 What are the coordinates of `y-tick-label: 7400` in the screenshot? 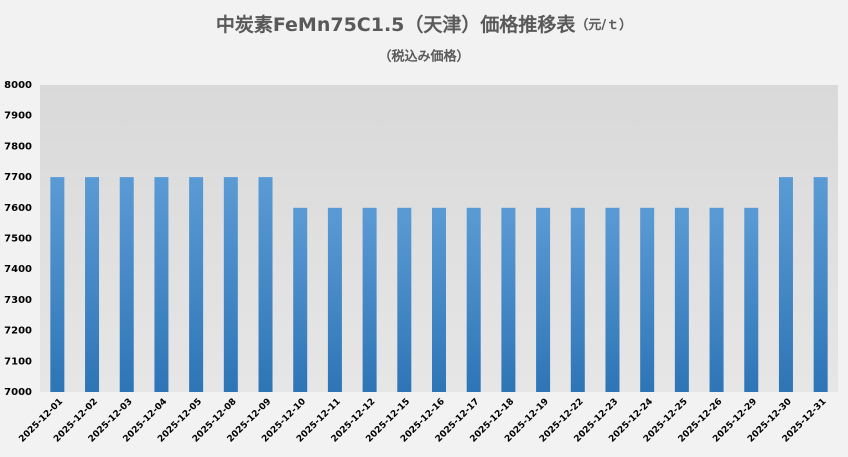 It's located at (18, 269).